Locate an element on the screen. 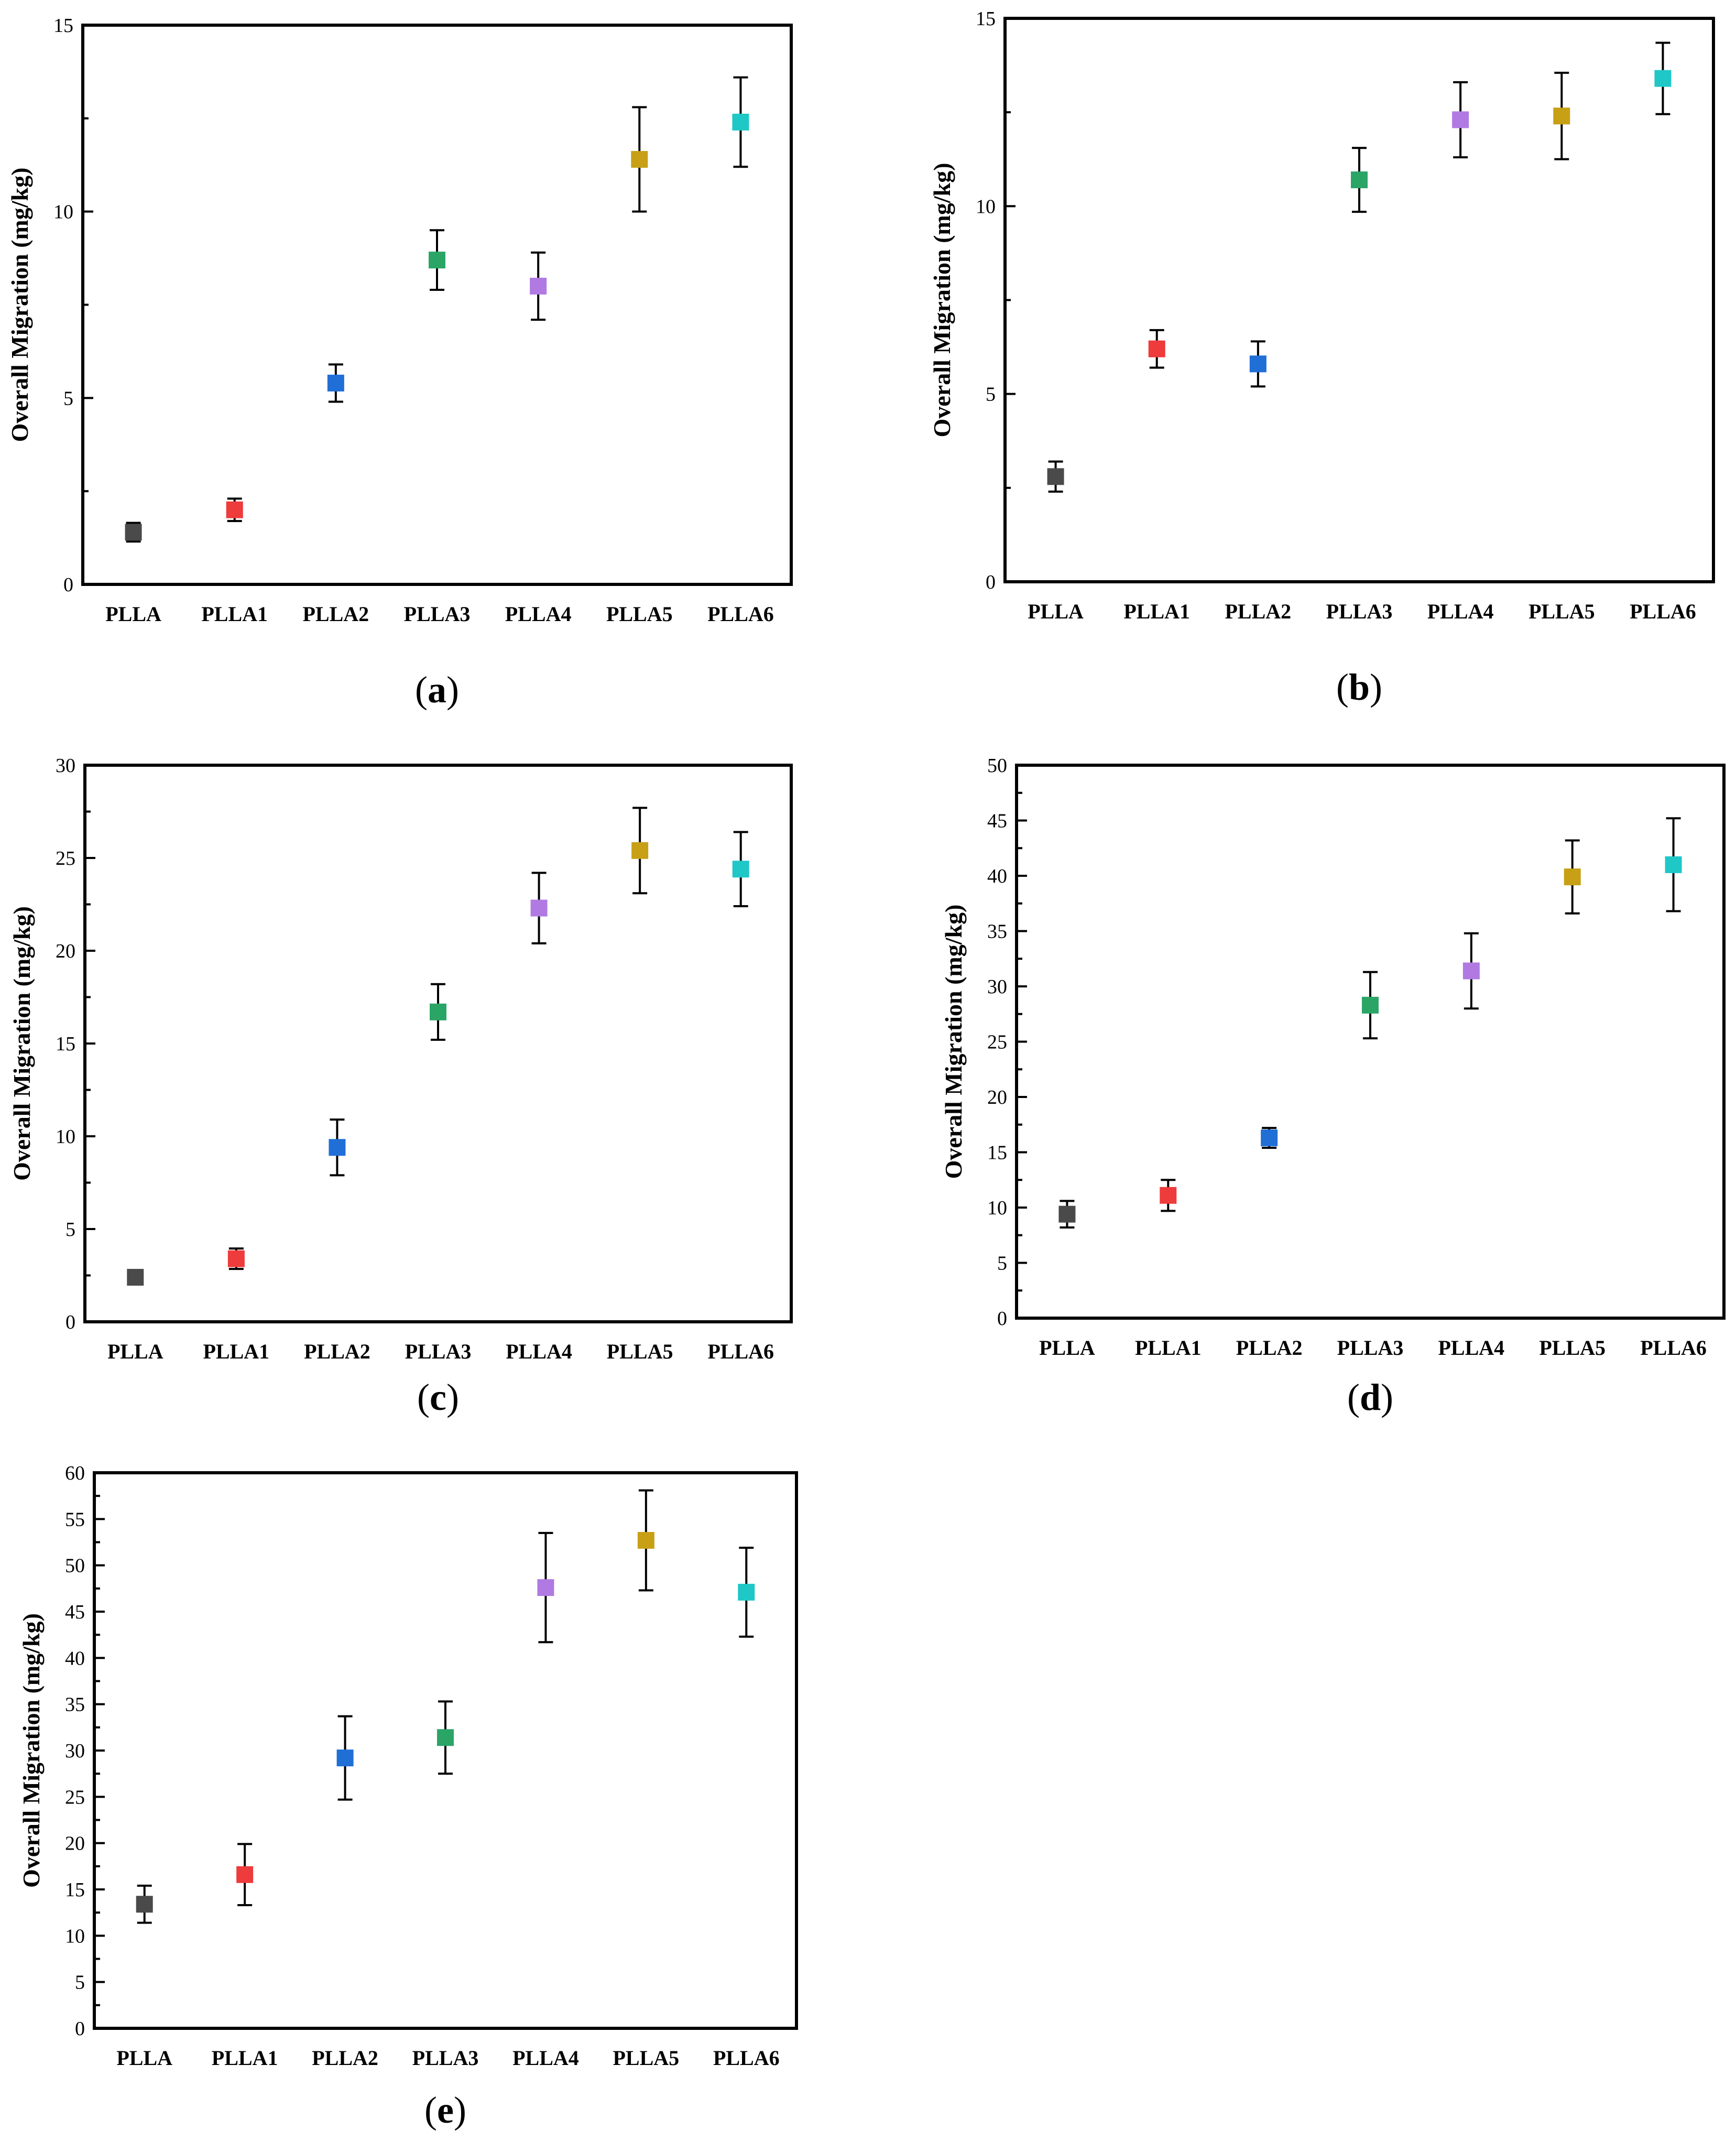 This screenshot has width=1736, height=2152. y-tick-label: 25 is located at coordinates (997, 1042).